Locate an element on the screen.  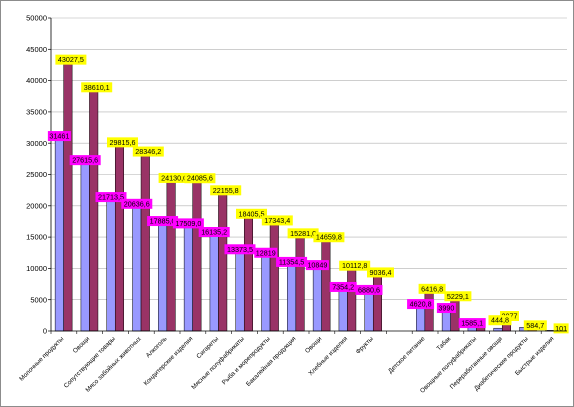
data-label: 6416,8 is located at coordinates (432, 288).